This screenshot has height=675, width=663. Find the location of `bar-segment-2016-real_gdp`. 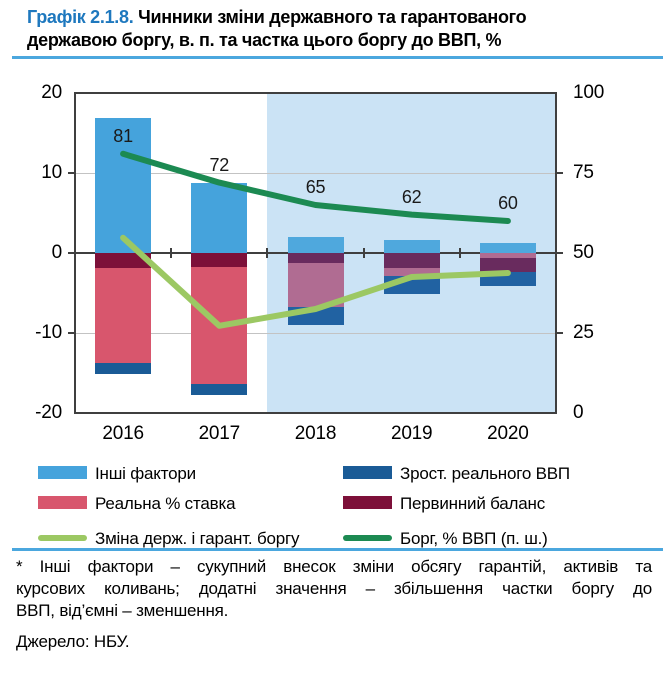

bar-segment-2016-real_gdp is located at coordinates (123, 368).